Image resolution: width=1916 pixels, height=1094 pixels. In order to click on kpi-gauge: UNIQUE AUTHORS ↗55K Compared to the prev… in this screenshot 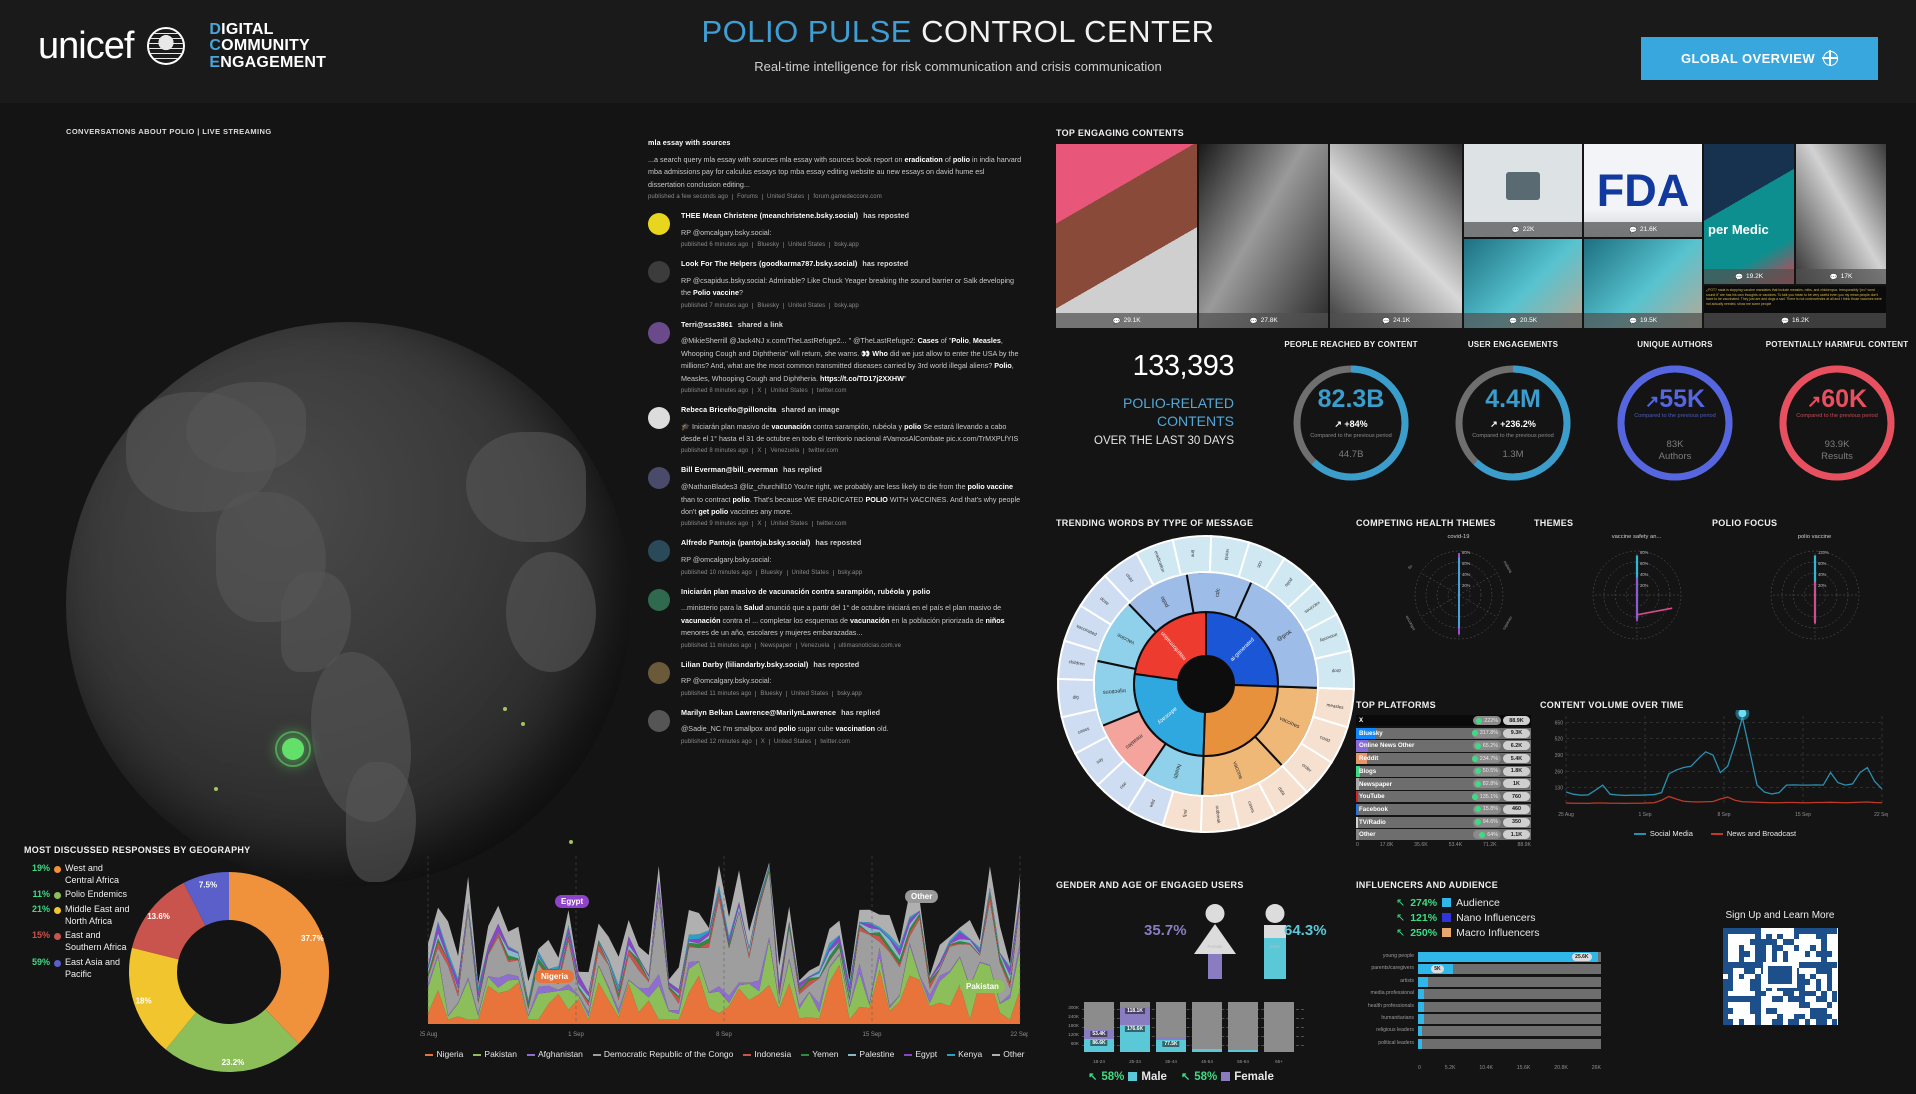, I will do `click(1675, 412)`.